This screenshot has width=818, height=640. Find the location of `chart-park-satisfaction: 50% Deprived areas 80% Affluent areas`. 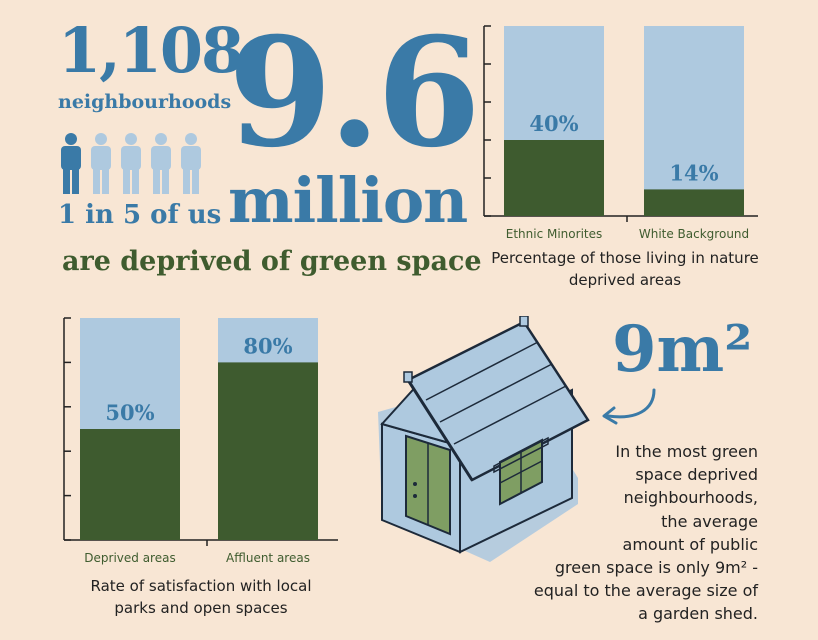

chart-park-satisfaction: 50% Deprived areas 80% Affluent areas is located at coordinates (200, 441).